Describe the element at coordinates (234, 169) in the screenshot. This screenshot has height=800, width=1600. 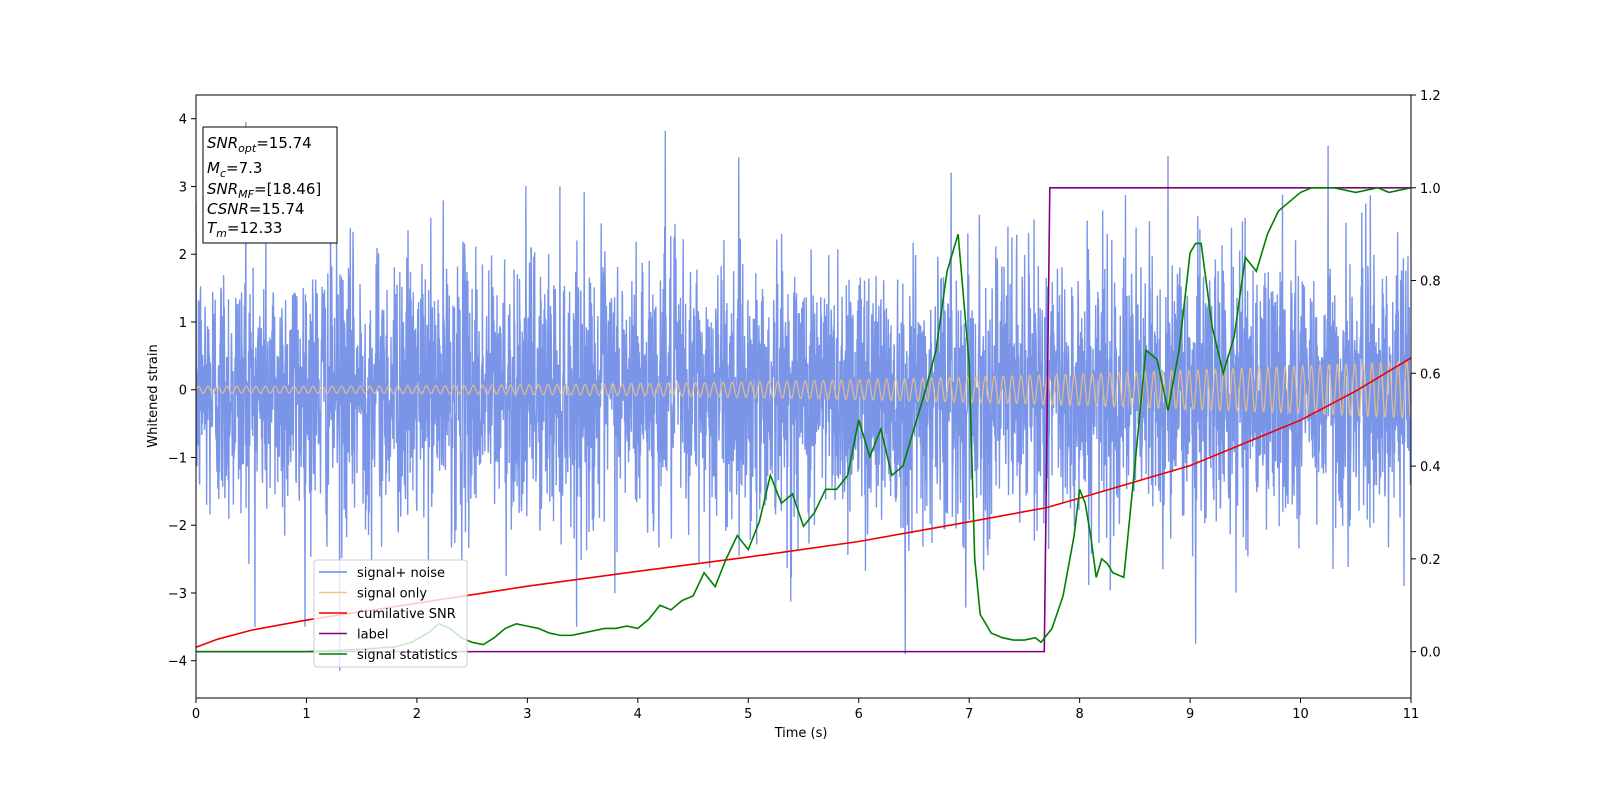
I see `info-mc: Mc=7.3` at that location.